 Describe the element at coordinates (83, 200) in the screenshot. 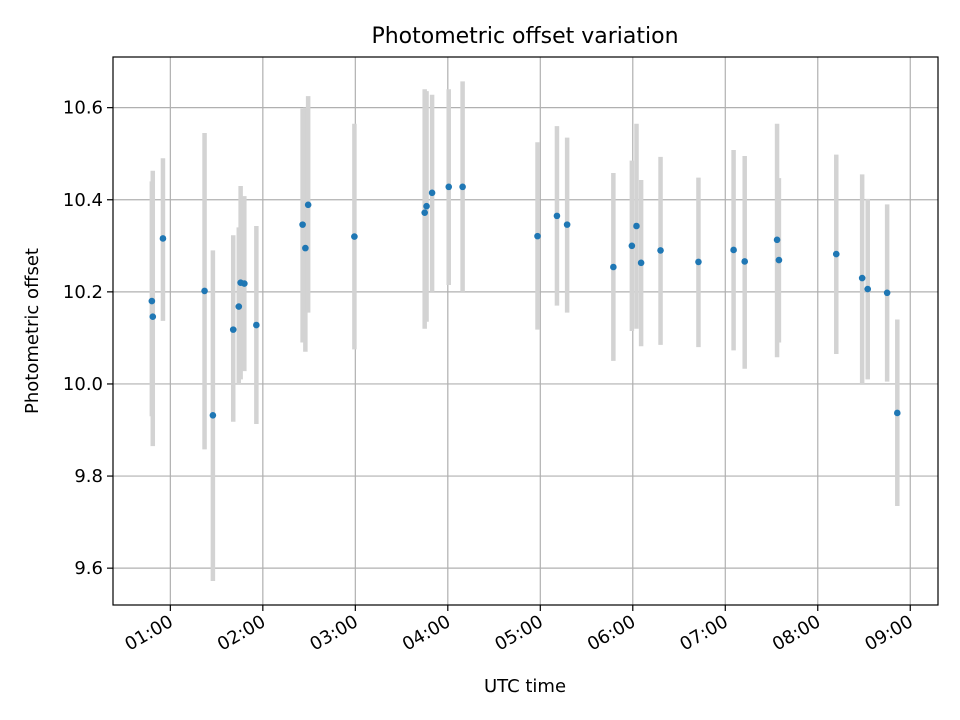

I see `y-tick-label: 10.4` at that location.